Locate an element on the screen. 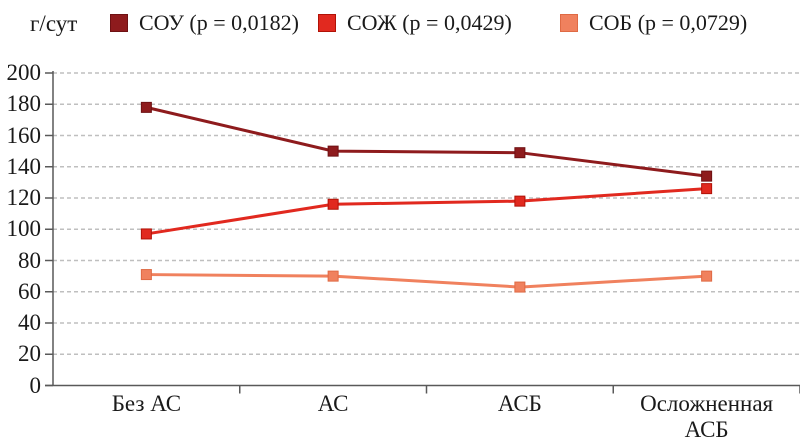  y-axis-tick-label: 180 is located at coordinates (24, 104).